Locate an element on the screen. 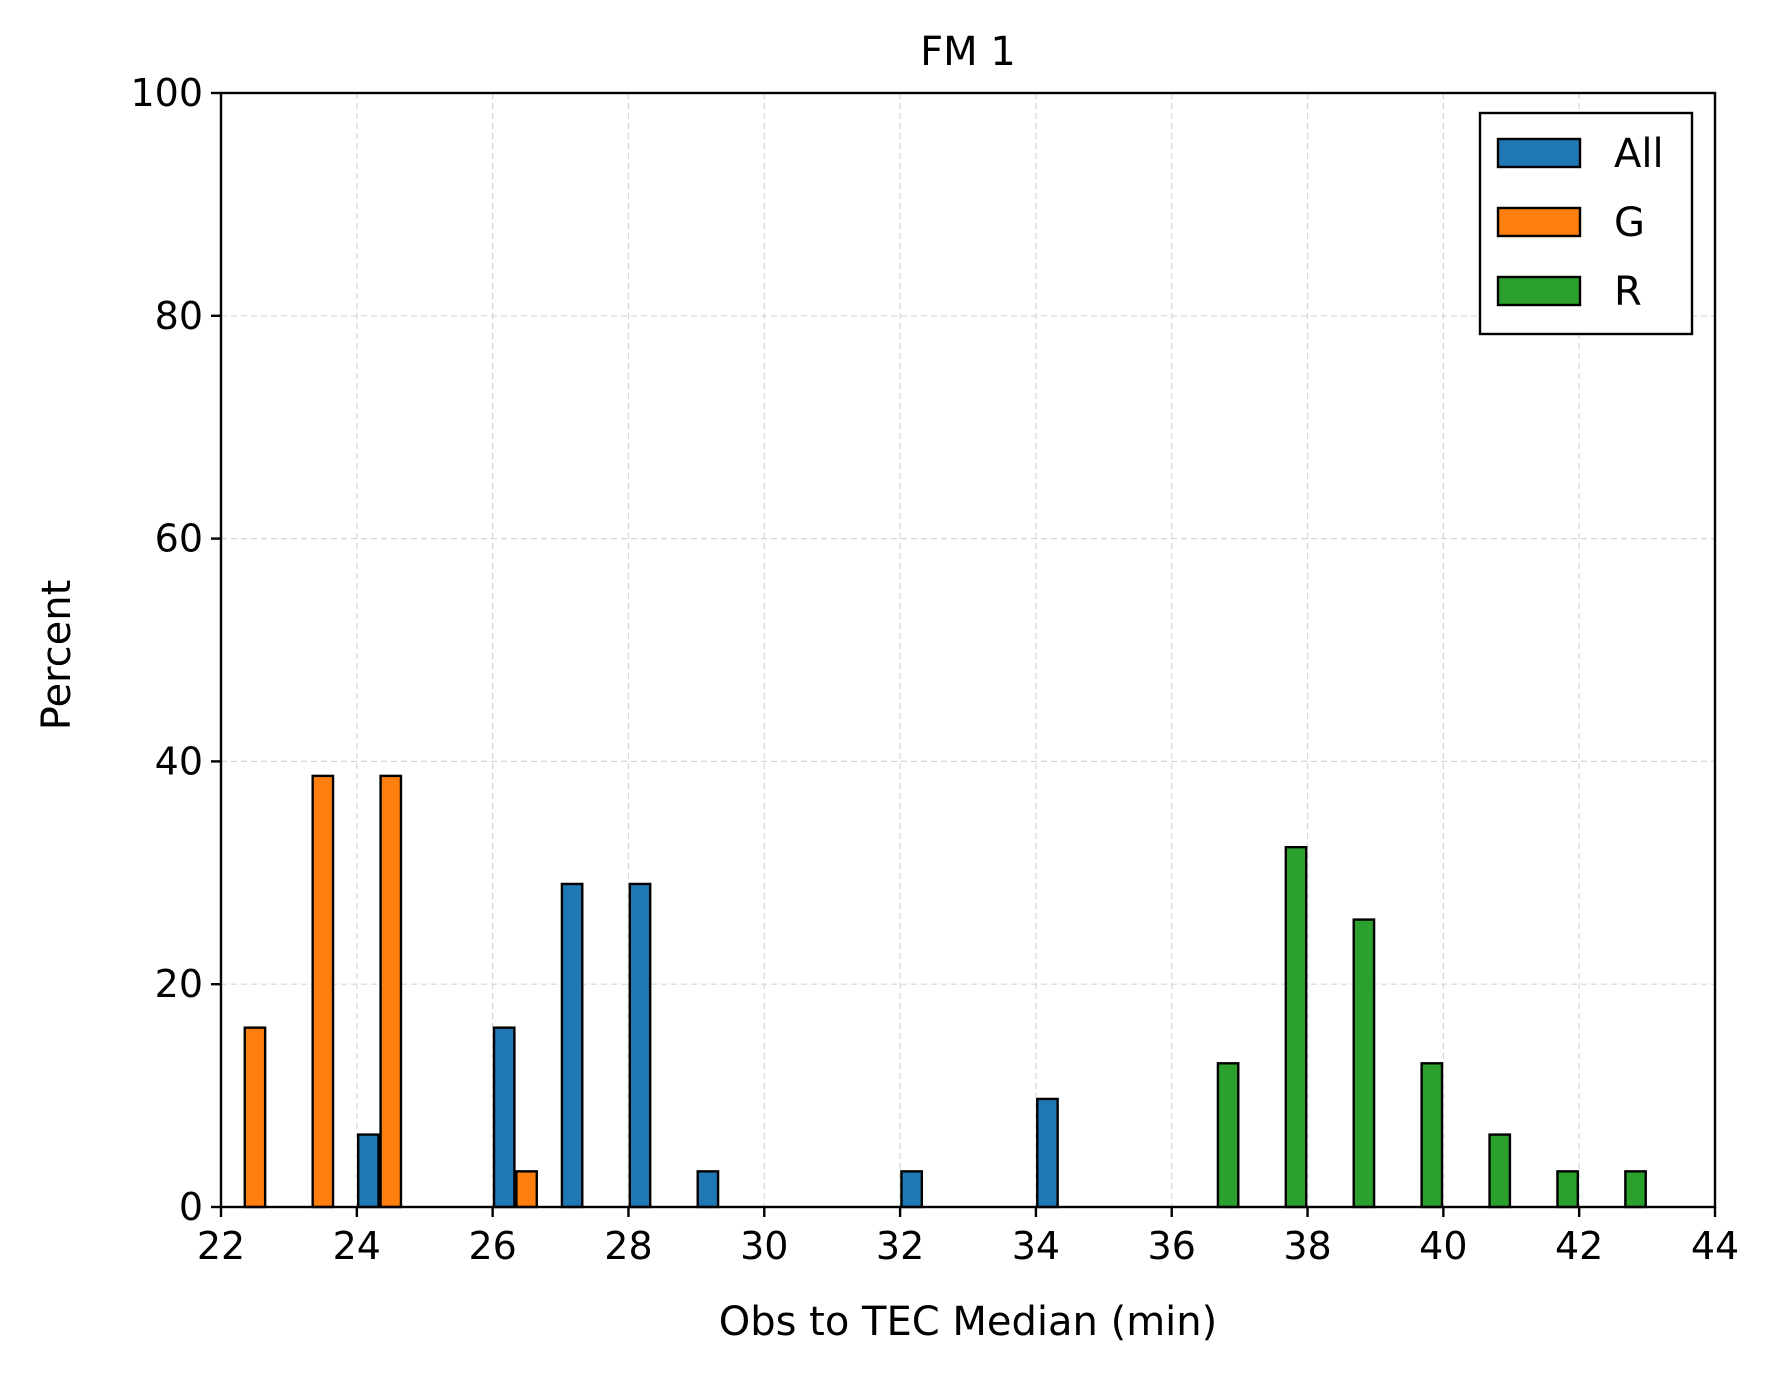  x-tick-label: 36 is located at coordinates (1172, 1246).